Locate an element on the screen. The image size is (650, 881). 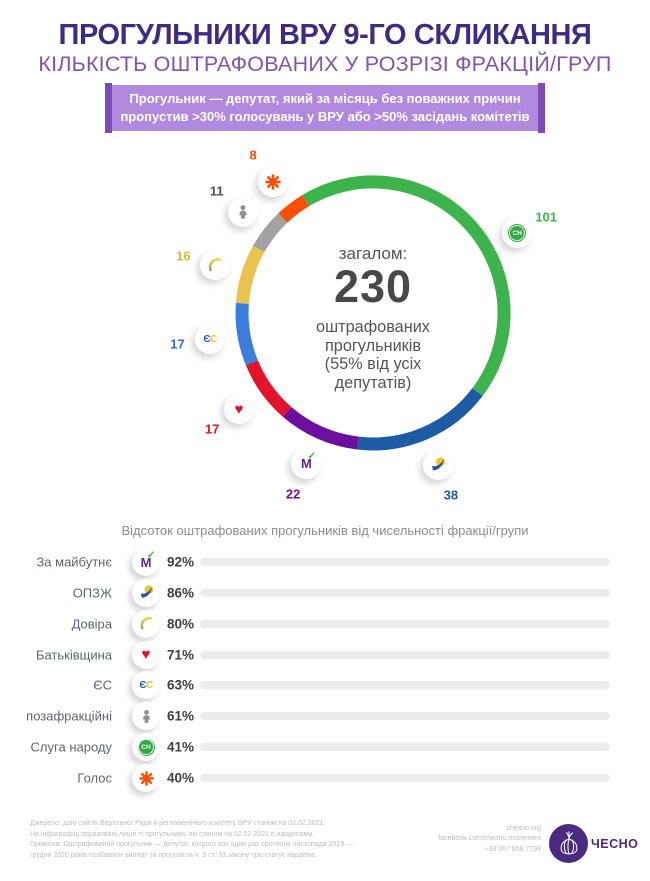
bar-percent: 61% is located at coordinates (181, 716).